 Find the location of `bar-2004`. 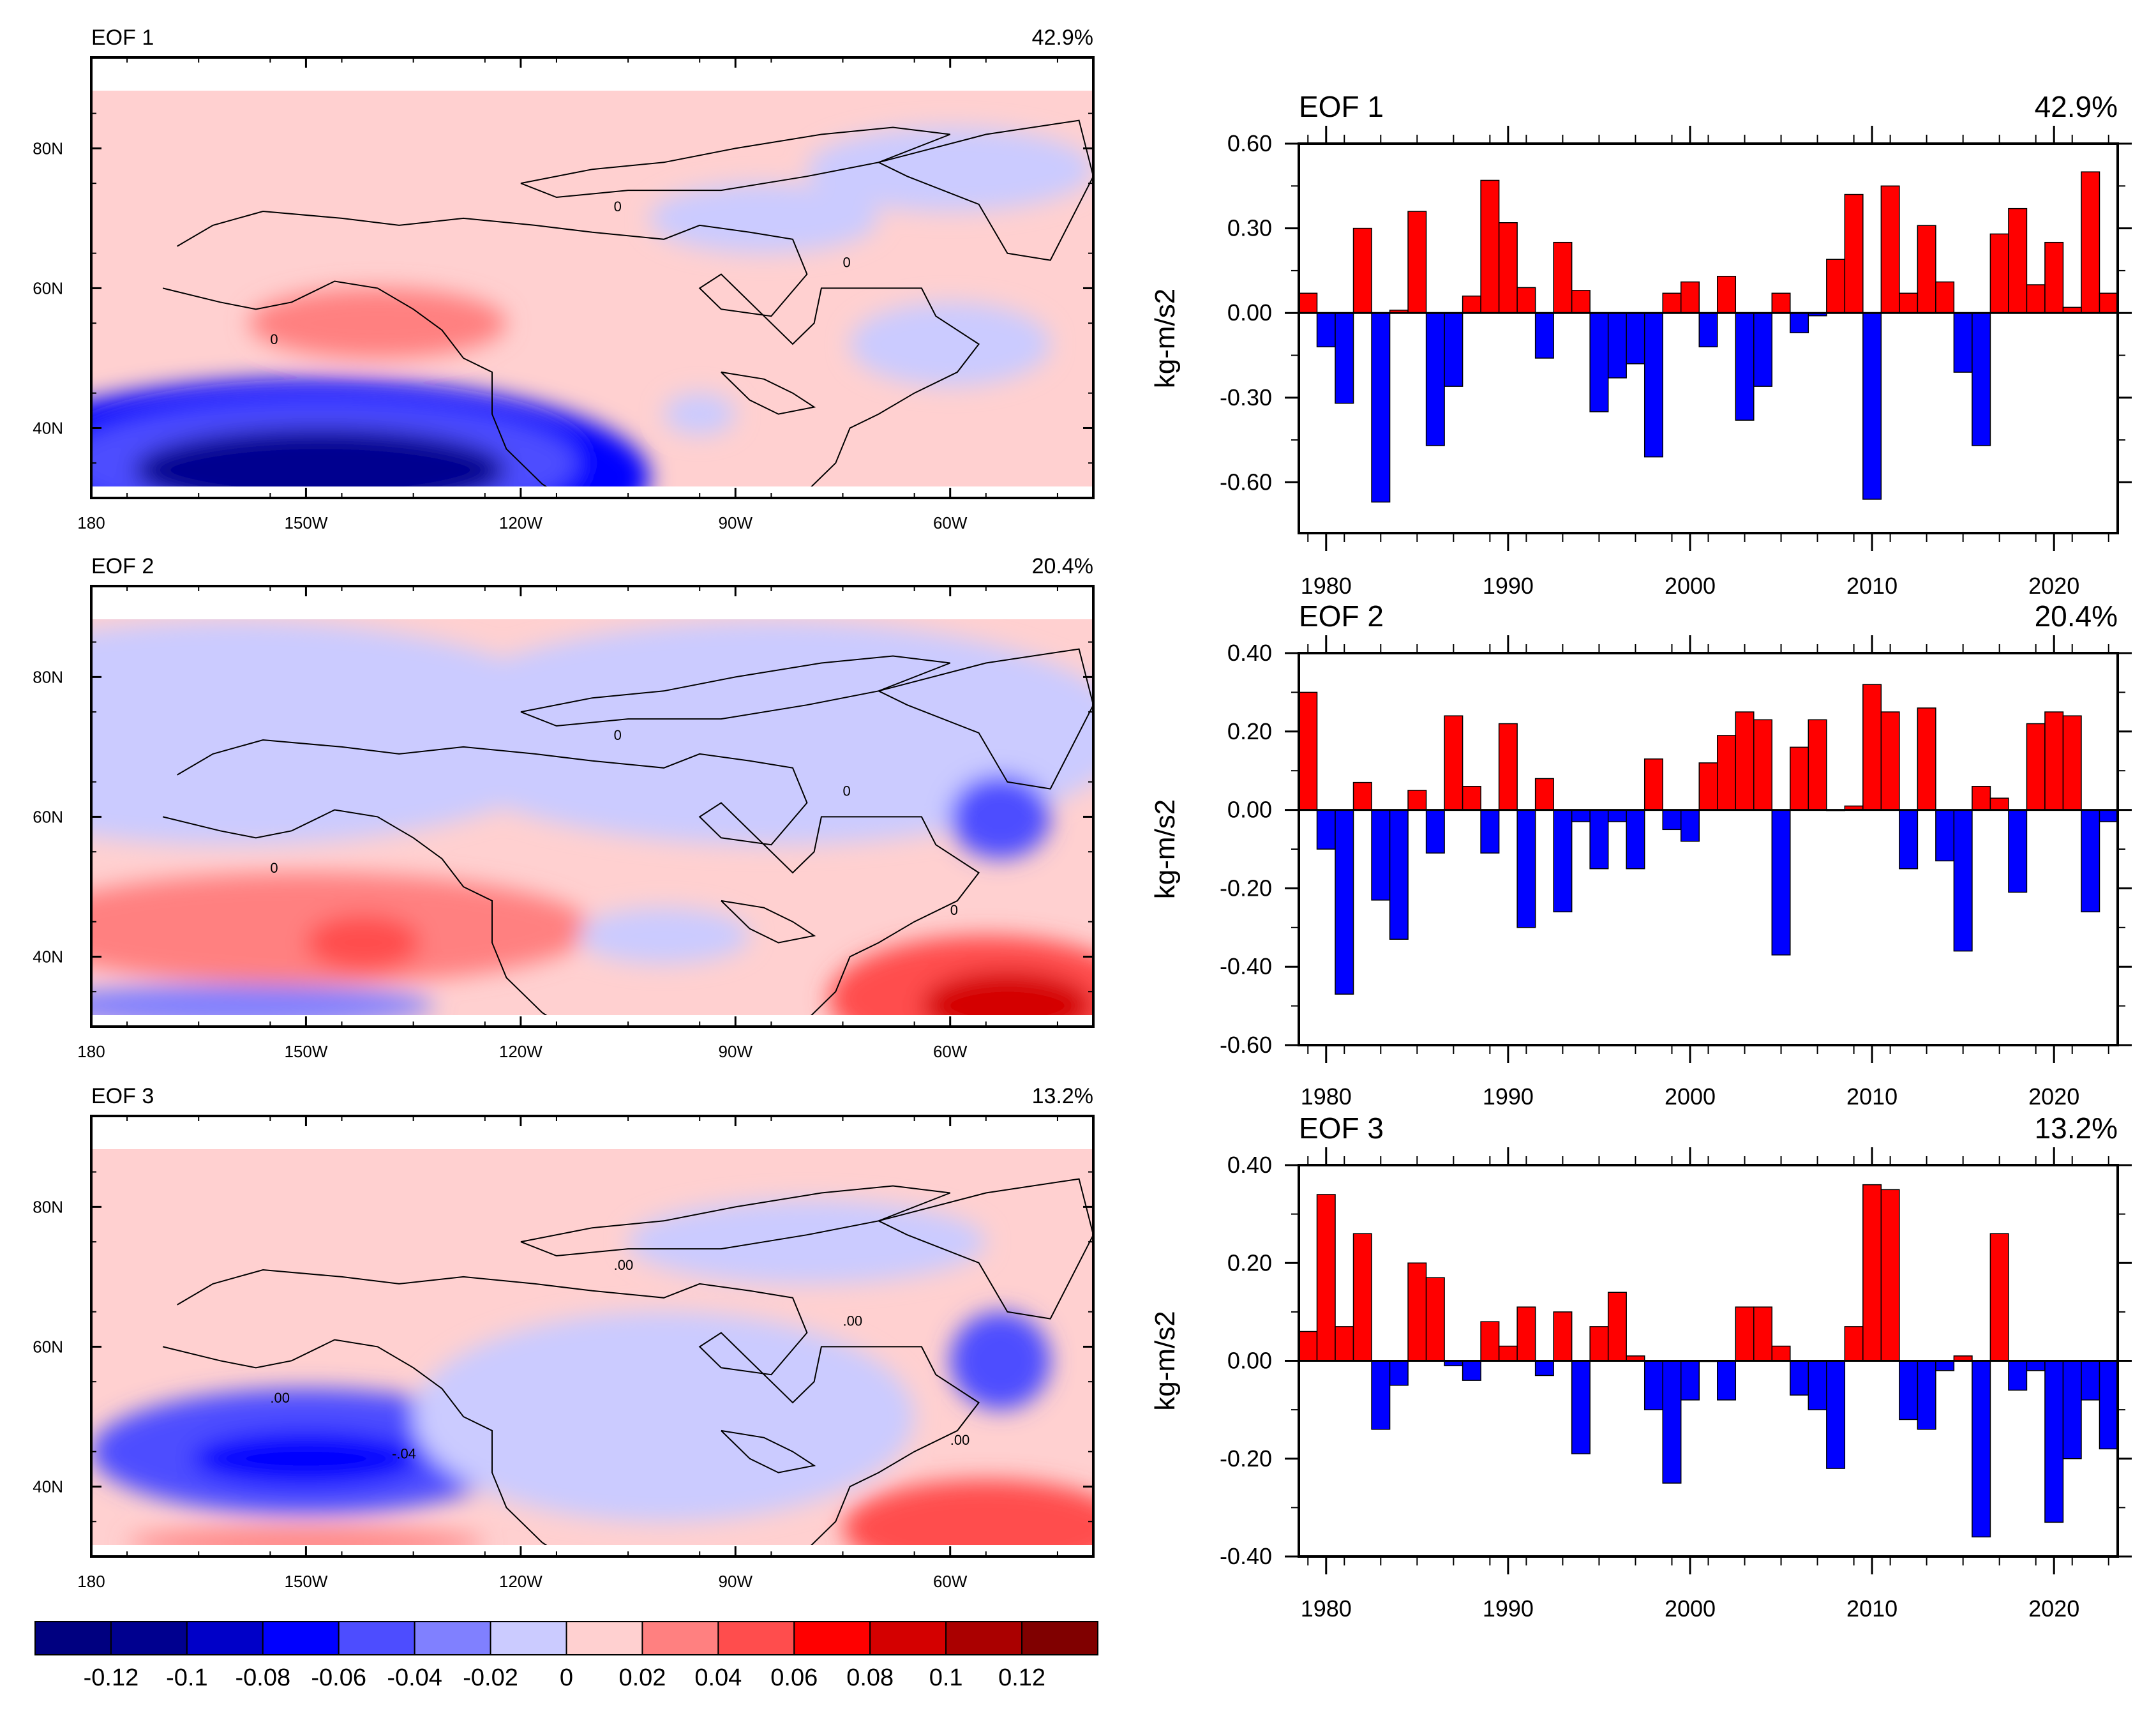

bar-2004 is located at coordinates (1763, 1334).